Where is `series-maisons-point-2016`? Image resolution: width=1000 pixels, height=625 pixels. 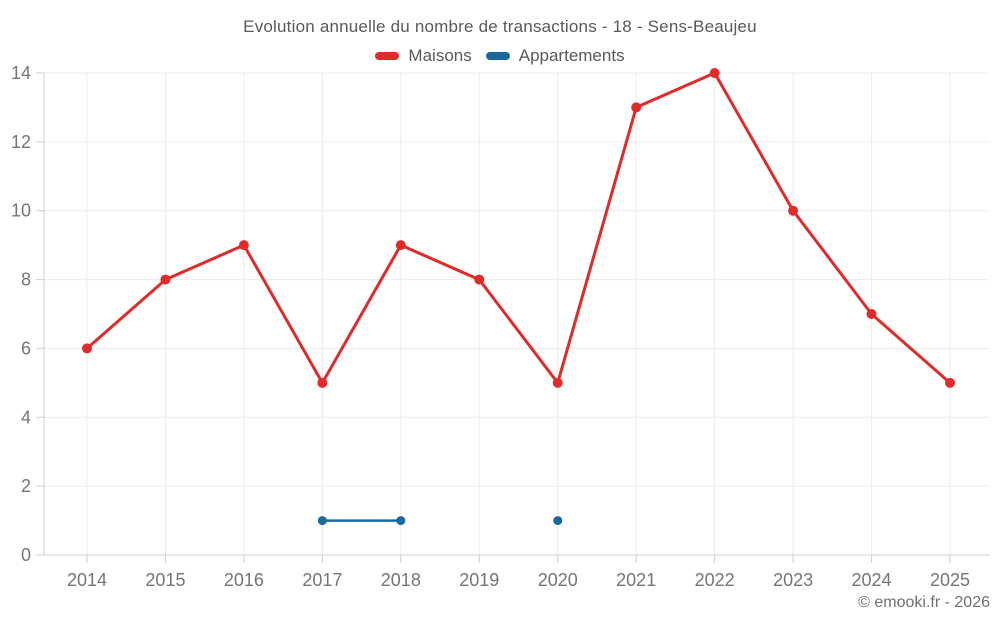 series-maisons-point-2016 is located at coordinates (243, 245).